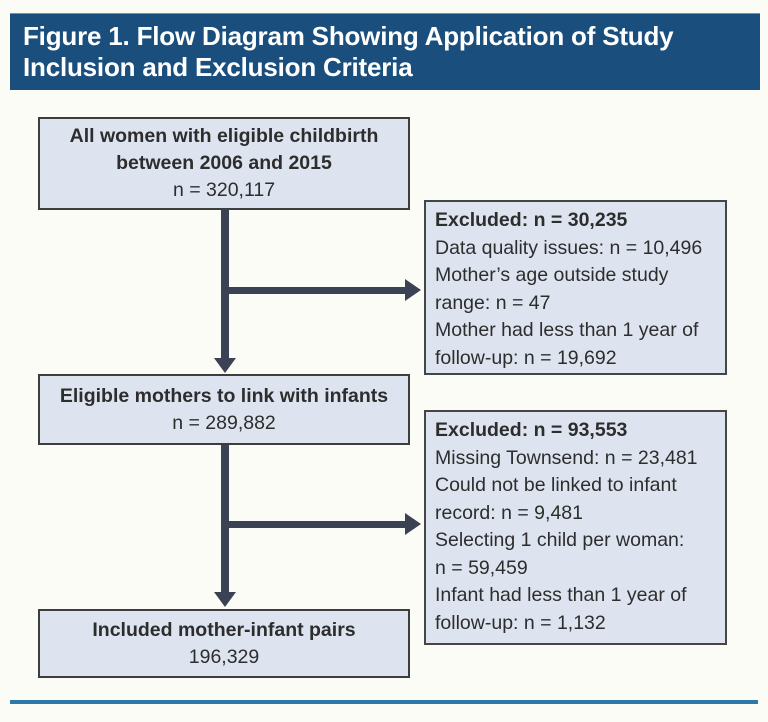  What do you see at coordinates (224, 190) in the screenshot?
I see `box-count-value: n = 320,117` at bounding box center [224, 190].